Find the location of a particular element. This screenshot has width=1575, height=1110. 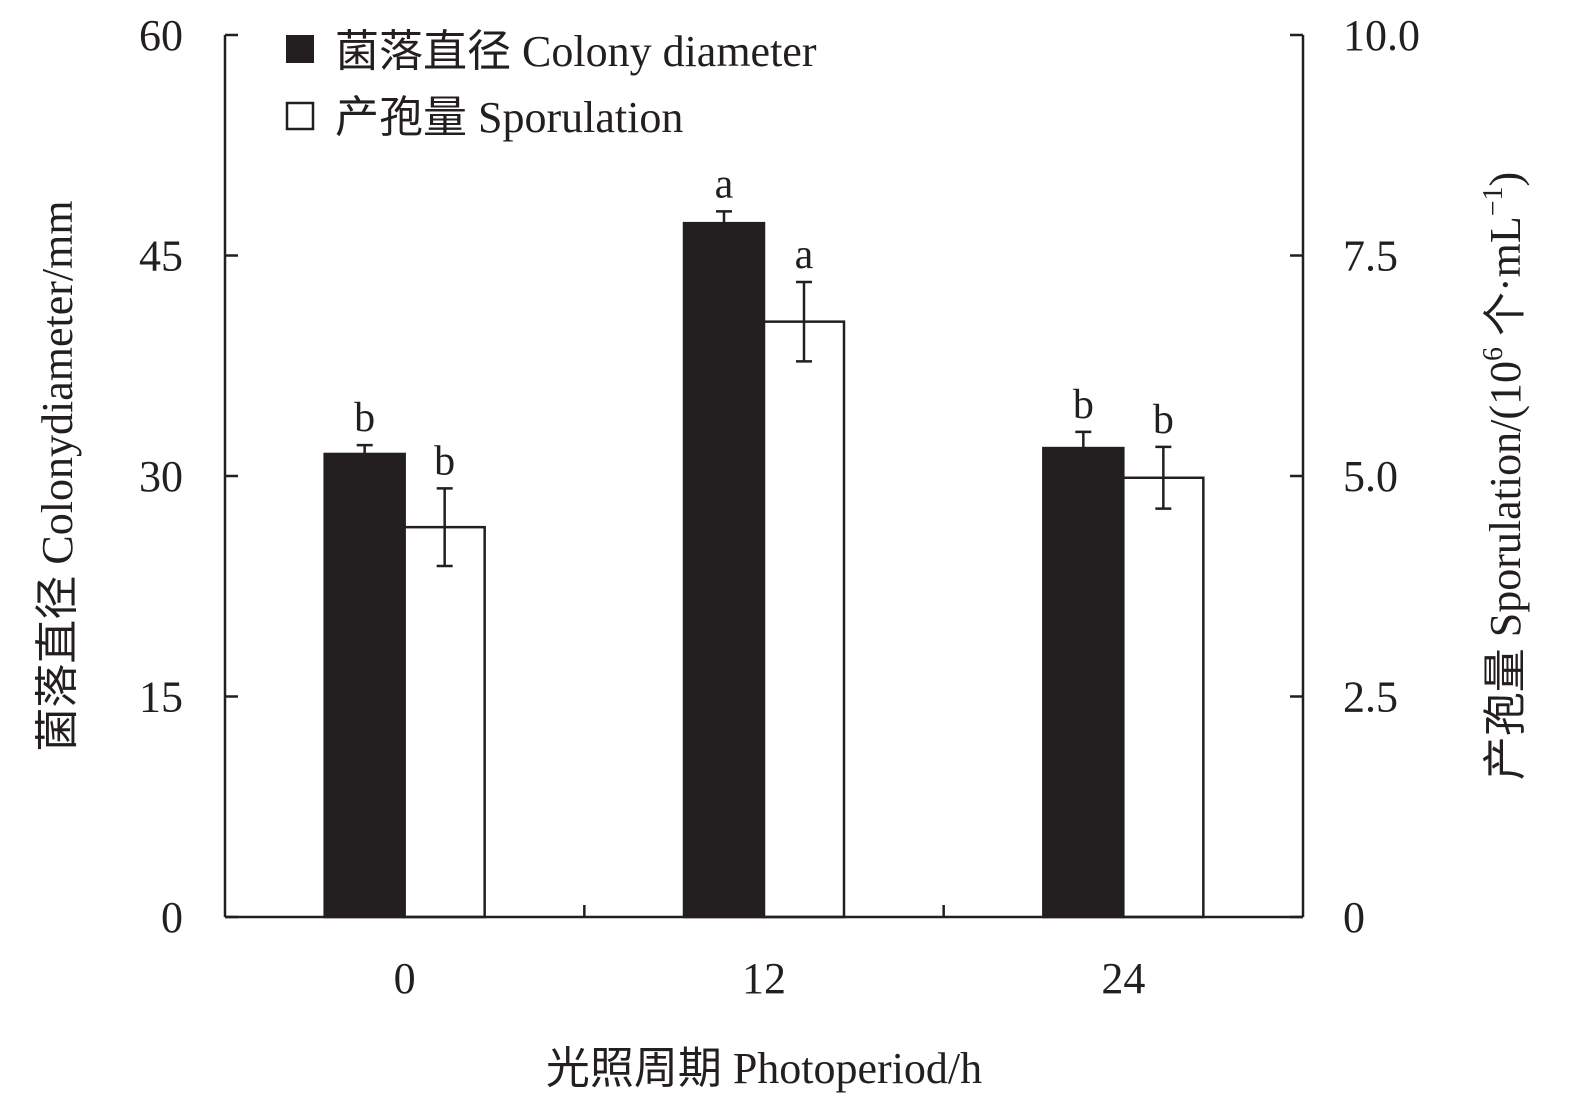

x-tick-label-0: 0 is located at coordinates (405, 978).